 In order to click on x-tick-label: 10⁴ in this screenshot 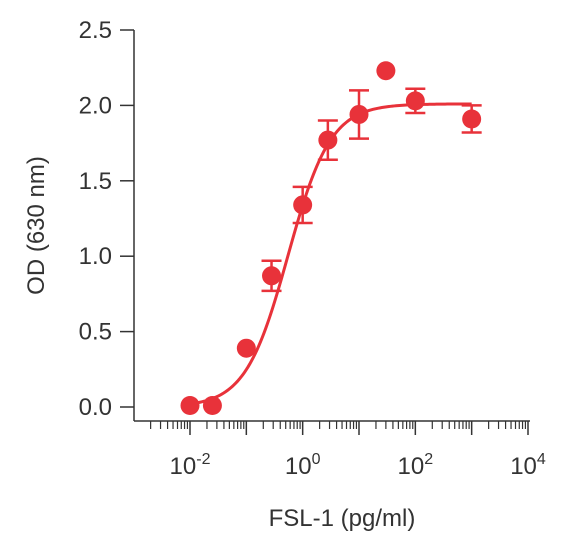, I will do `click(528, 465)`.